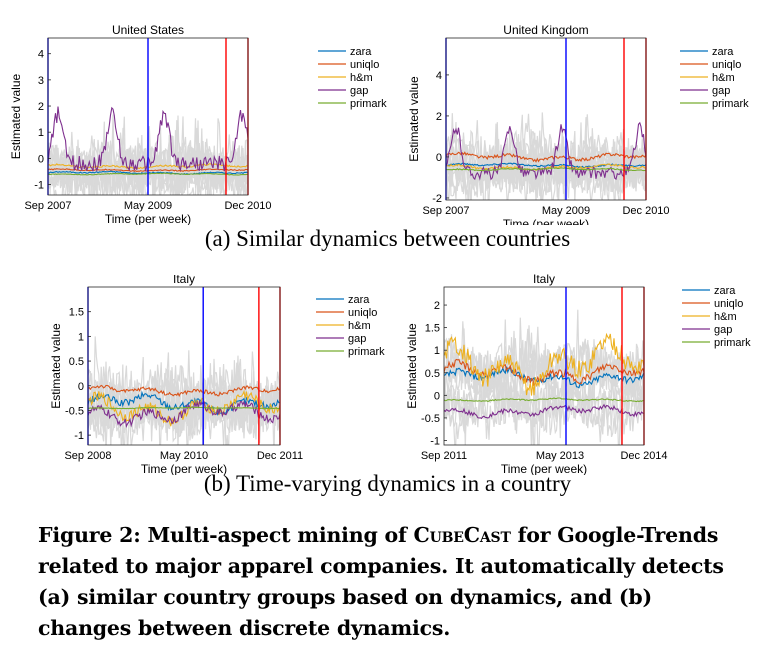 The width and height of the screenshot is (775, 668). Describe the element at coordinates (226, 535) in the screenshot. I see `figure-caption-prefix: Figure 2: Multi-aspect mining of` at that location.